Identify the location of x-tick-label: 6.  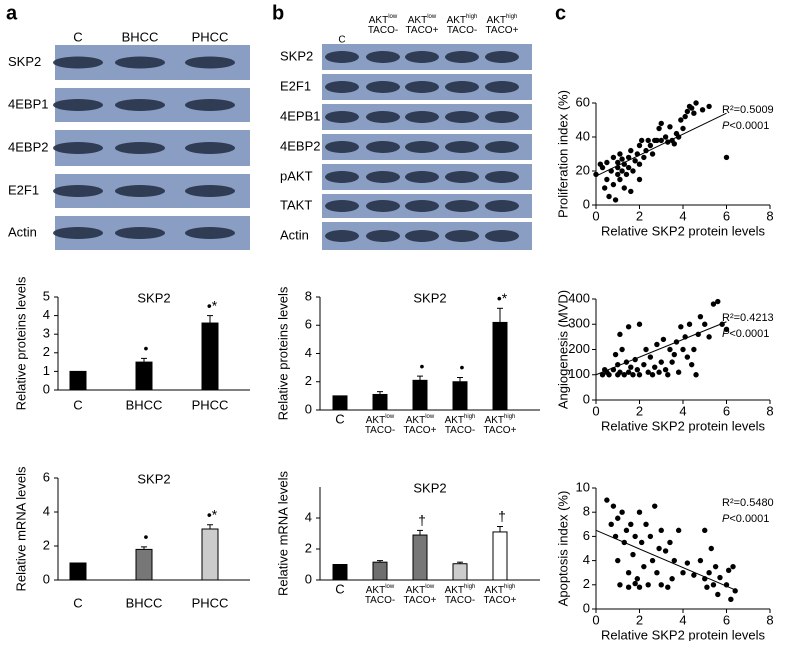
(726, 410).